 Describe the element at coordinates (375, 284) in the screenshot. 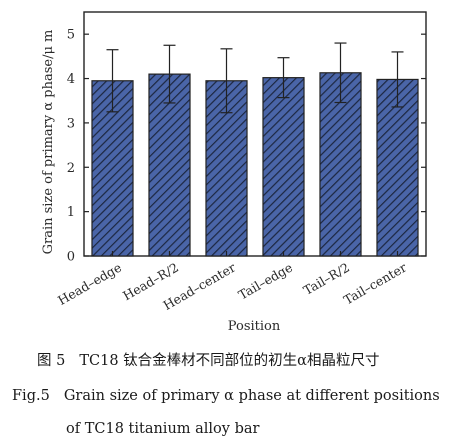

I see `x-tick-label: Tail–center` at that location.